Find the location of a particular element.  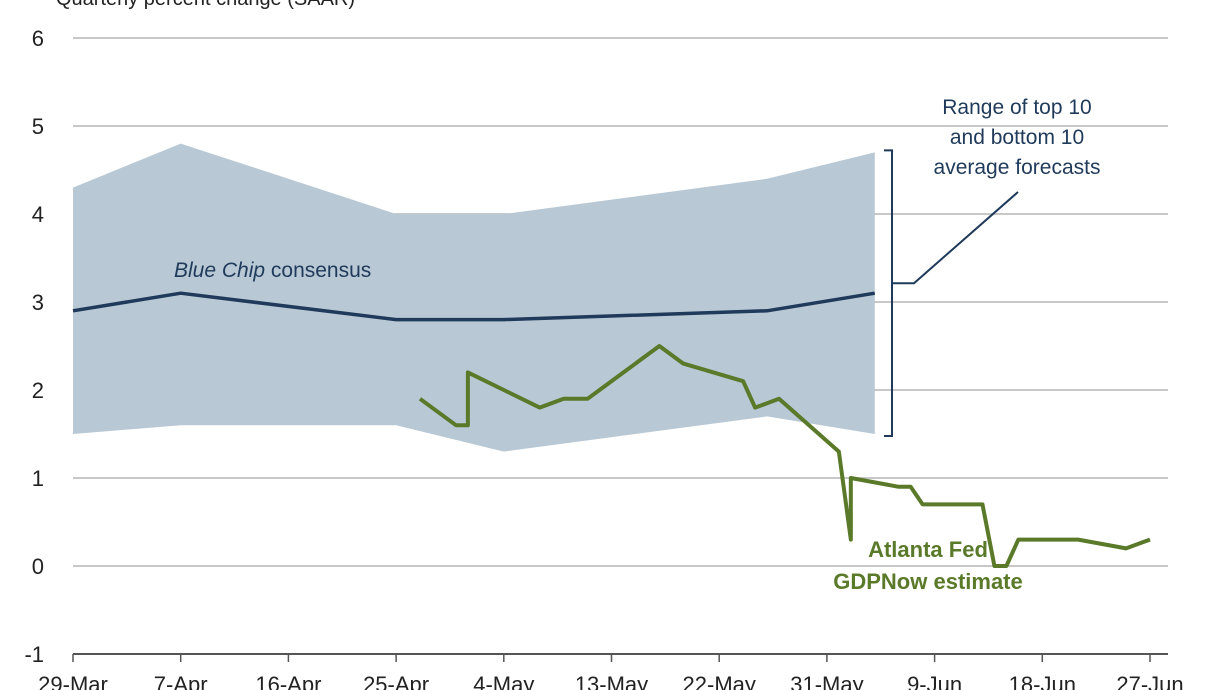

range-label-line: average forecasts is located at coordinates (1017, 167).